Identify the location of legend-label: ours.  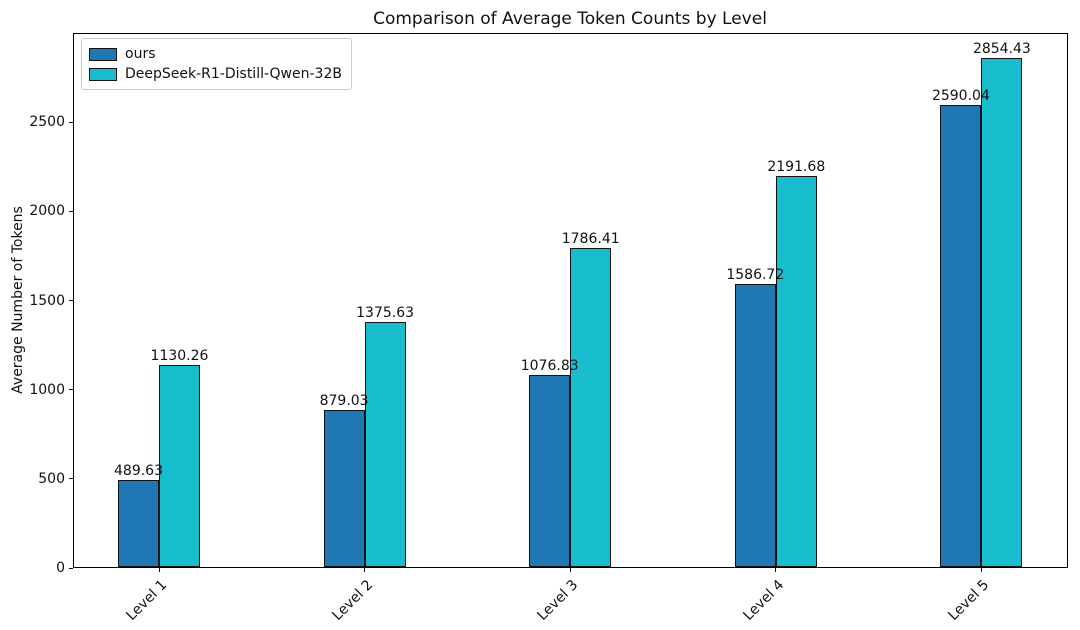
(140, 54).